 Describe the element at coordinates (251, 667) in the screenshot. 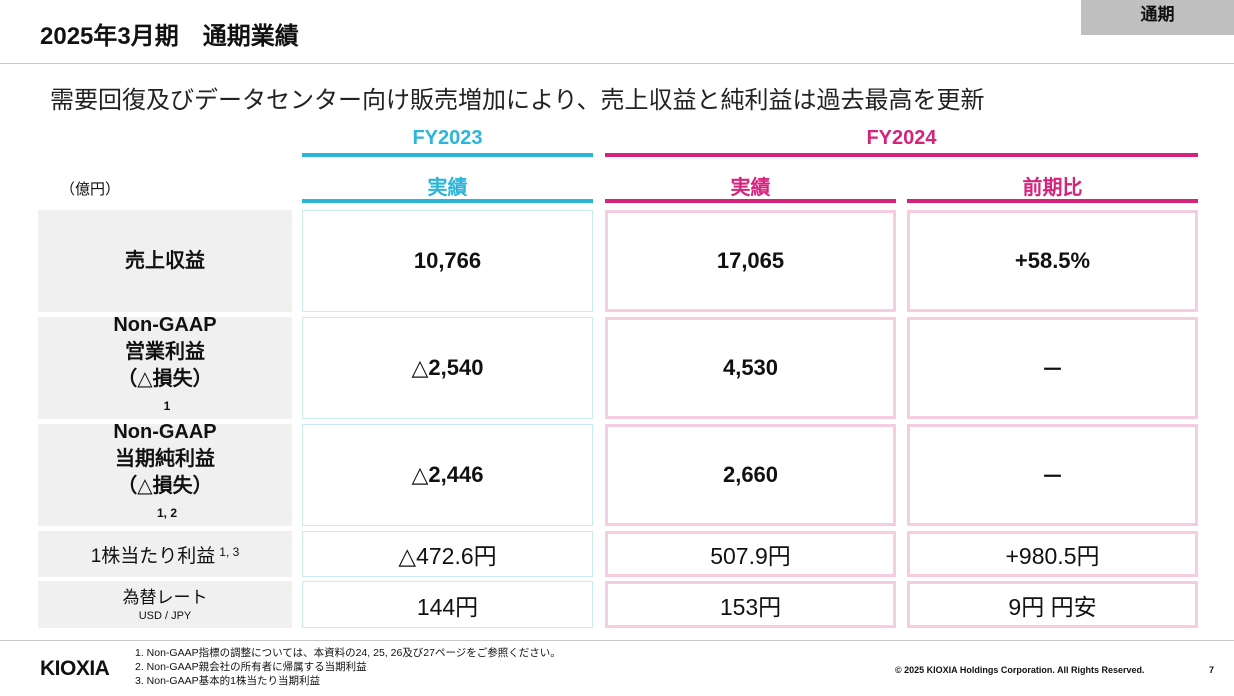

I see `footnote: 2. Non-GAAP親会社の所有者に帰属する当期利益` at that location.